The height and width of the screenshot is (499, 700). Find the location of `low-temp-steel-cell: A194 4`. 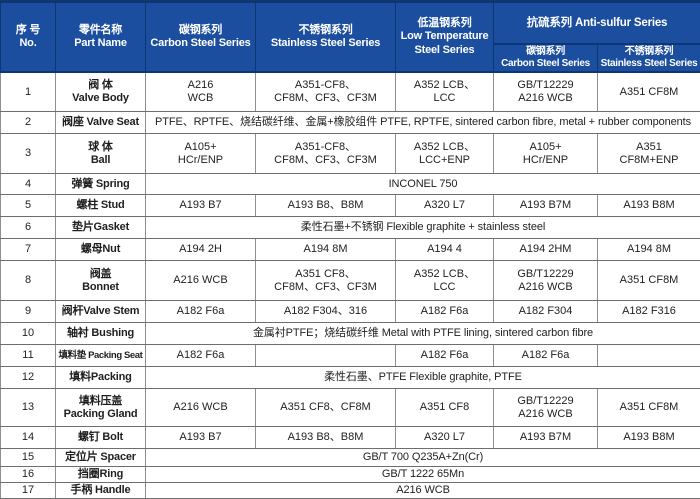

low-temp-steel-cell: A194 4 is located at coordinates (445, 250).